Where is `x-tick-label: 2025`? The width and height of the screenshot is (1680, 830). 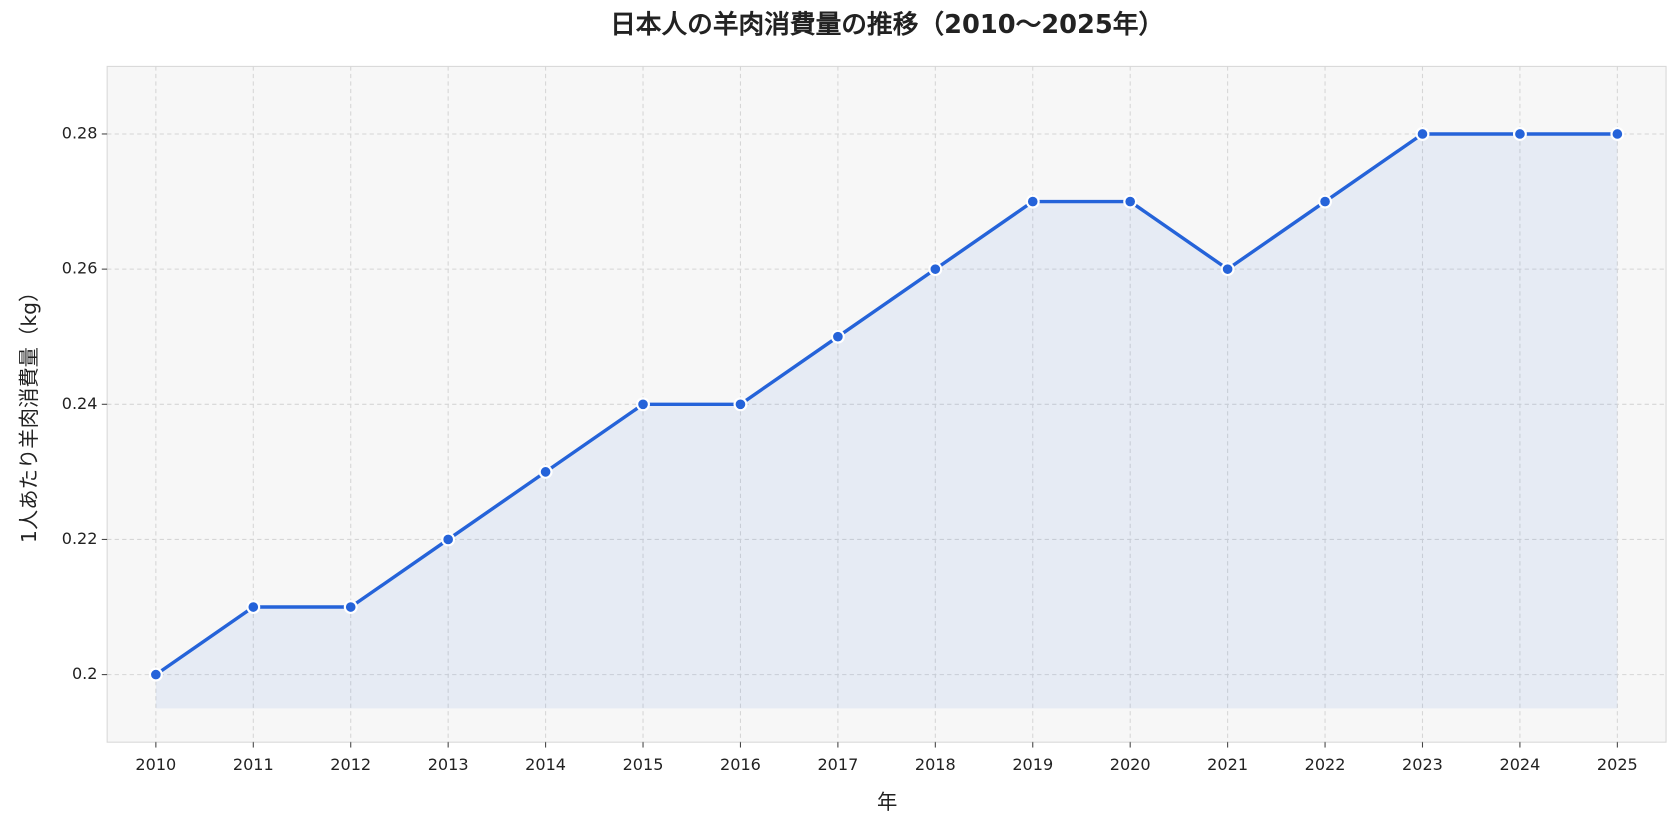
x-tick-label: 2025 is located at coordinates (1617, 764).